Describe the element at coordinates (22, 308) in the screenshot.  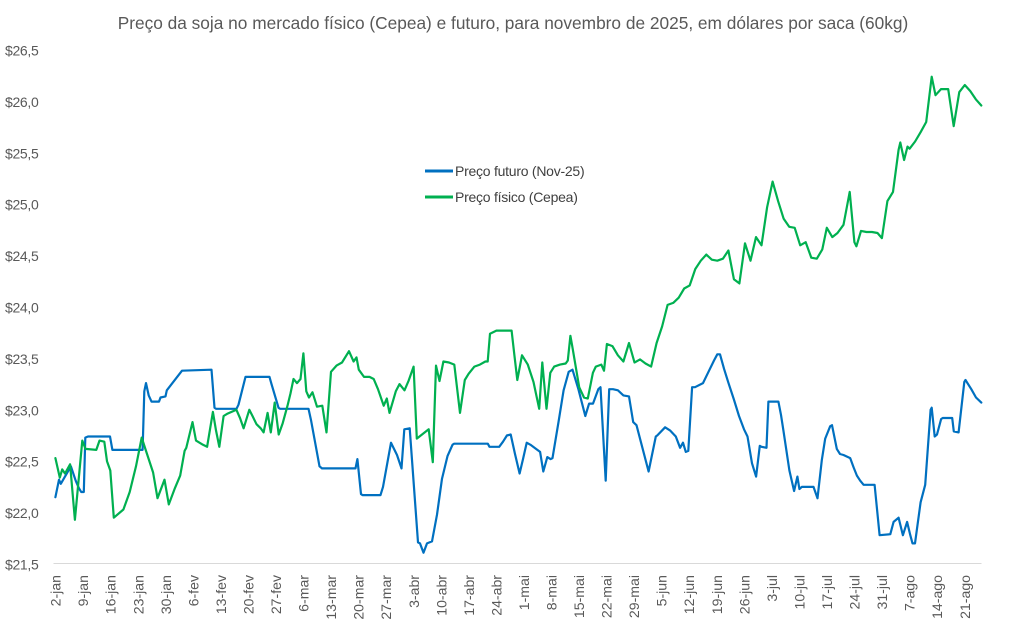
I see `svg-text: $24,0` at that location.